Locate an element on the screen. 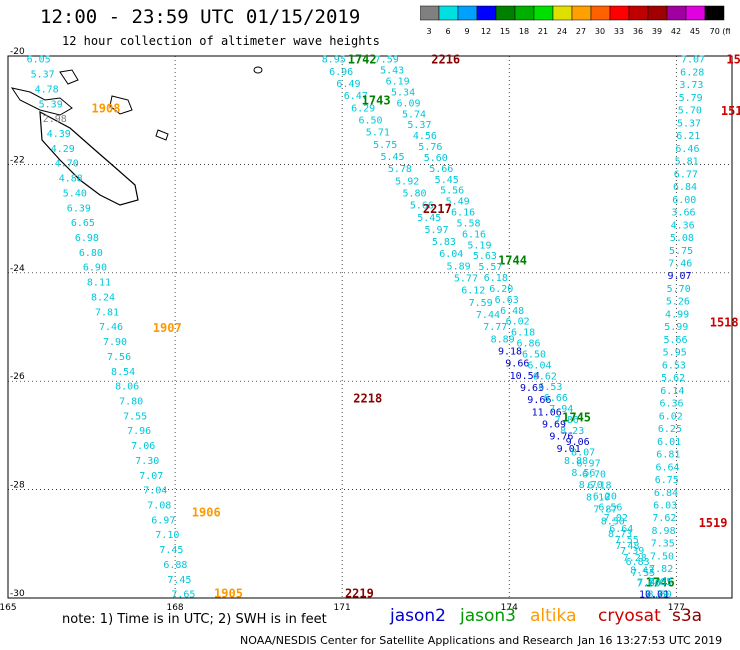 This screenshot has width=740, height=650. wave-height-label: 5.63 is located at coordinates (485, 256).